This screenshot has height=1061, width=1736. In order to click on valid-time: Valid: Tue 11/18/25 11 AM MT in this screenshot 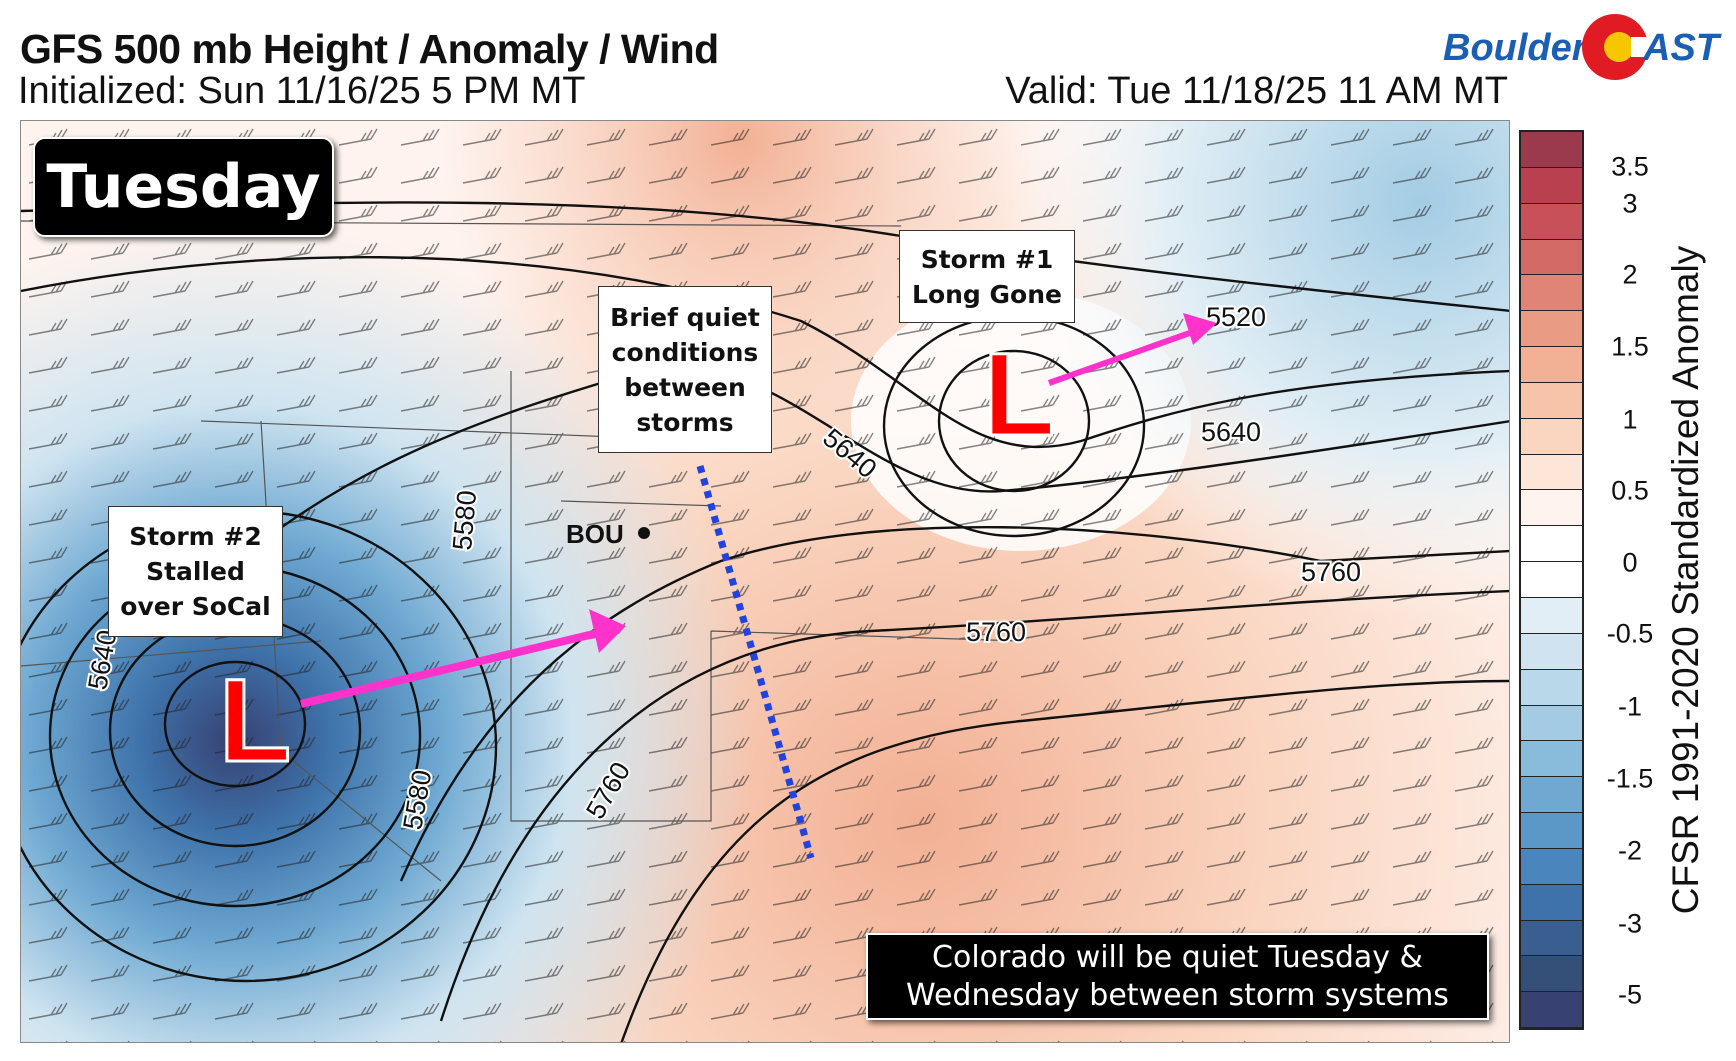, I will do `click(1256, 91)`.